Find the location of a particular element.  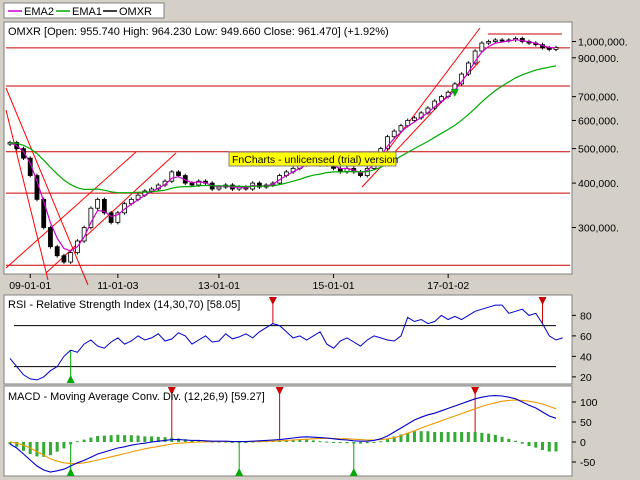

legend-ema2-label: EMA2 is located at coordinates (39, 12).